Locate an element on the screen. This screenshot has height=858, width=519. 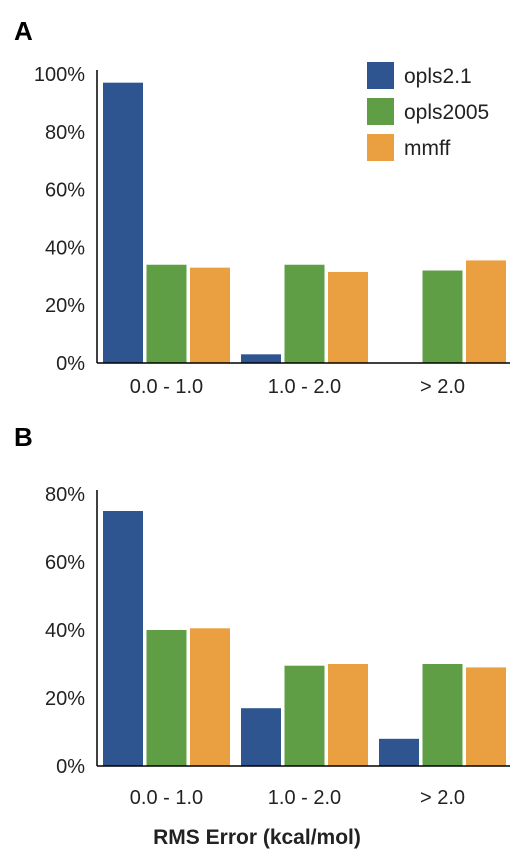
panel-b-x-axis: 0.0 - 1.0 1.0 - 2.0 > 2.0 is located at coordinates (303, 787).